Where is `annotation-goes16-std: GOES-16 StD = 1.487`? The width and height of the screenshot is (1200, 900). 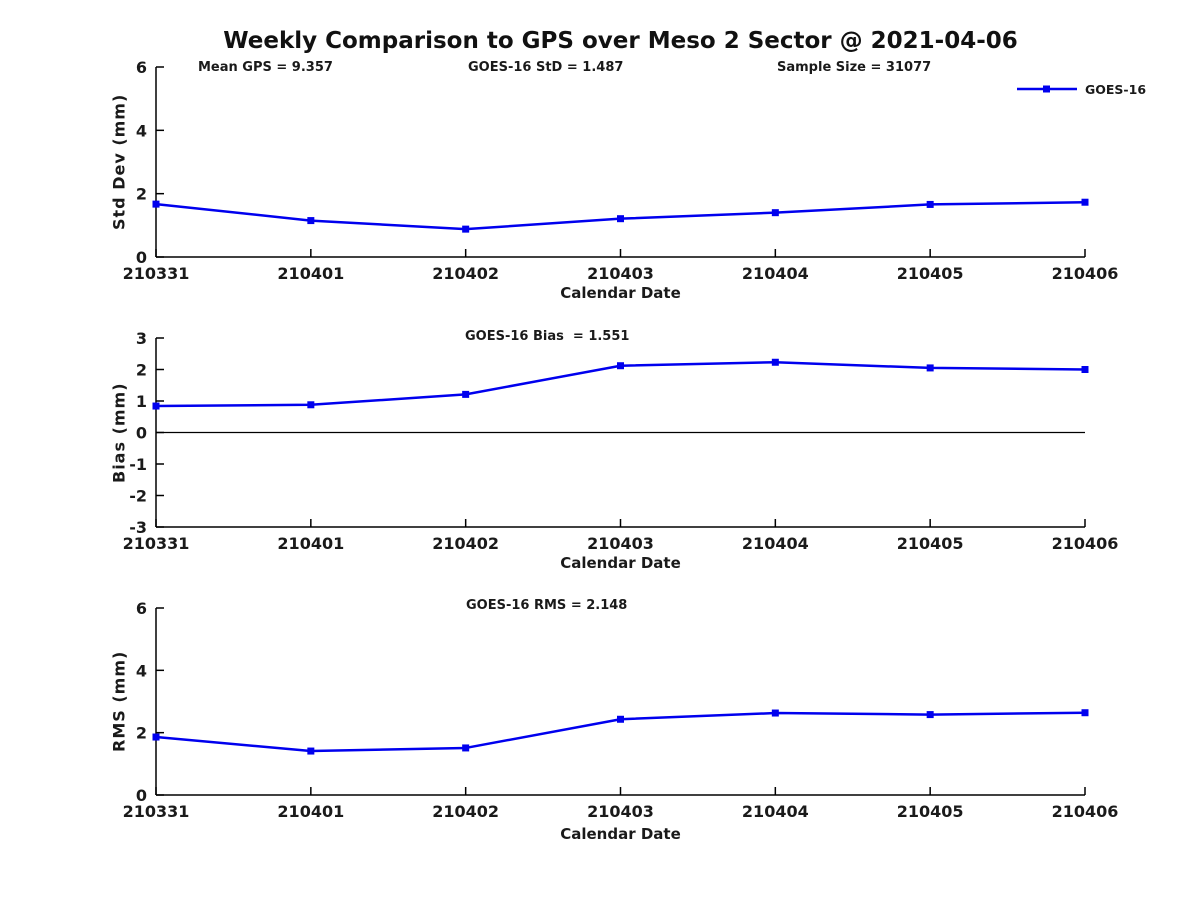 annotation-goes16-std: GOES-16 StD = 1.487 is located at coordinates (546, 67).